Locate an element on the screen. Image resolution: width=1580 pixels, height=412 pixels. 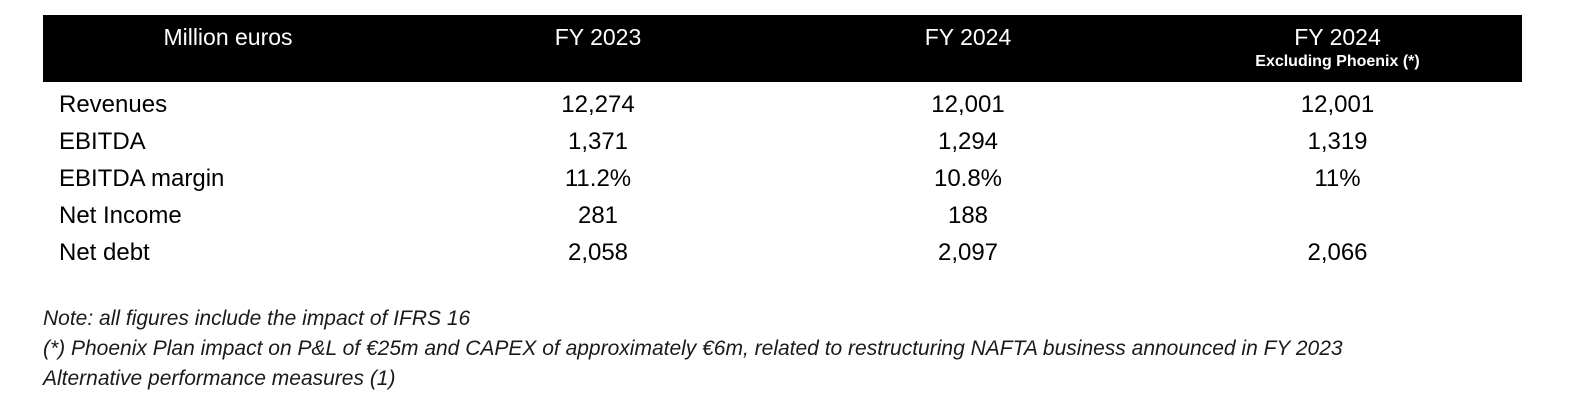
cell-fy2024-excluding-phoenix: 12,001 is located at coordinates (1337, 104).